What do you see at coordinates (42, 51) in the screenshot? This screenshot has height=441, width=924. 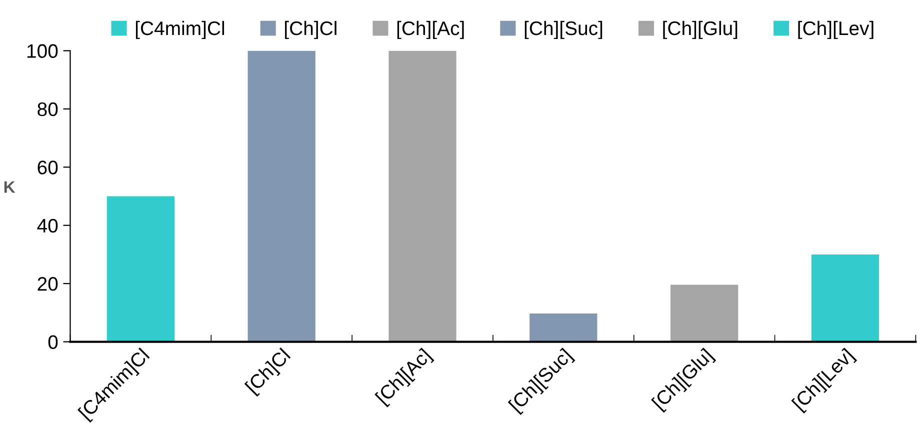 I see `y-tick-label: 100` at bounding box center [42, 51].